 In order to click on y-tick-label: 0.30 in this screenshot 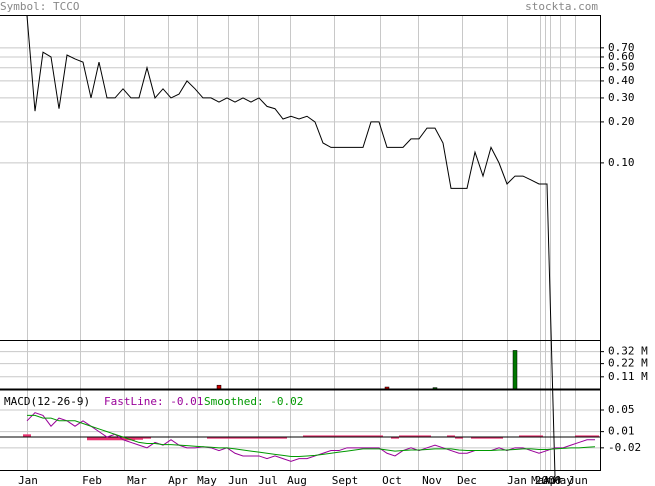, I will do `click(621, 97)`.